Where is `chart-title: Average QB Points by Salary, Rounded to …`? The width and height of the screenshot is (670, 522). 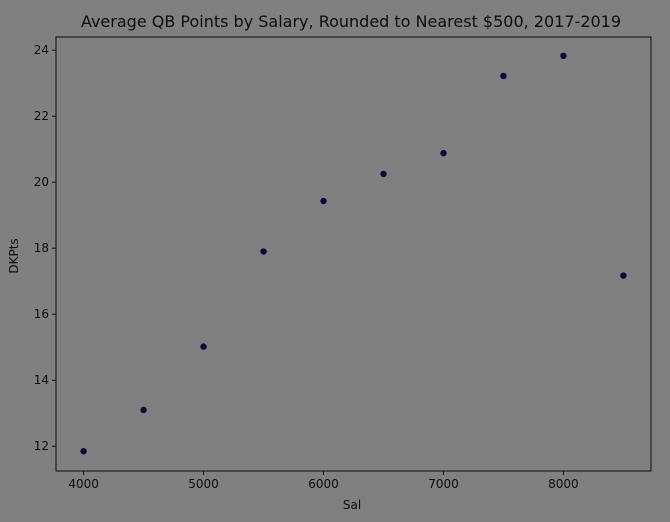 chart-title: Average QB Points by Salary, Rounded to … is located at coordinates (351, 21).